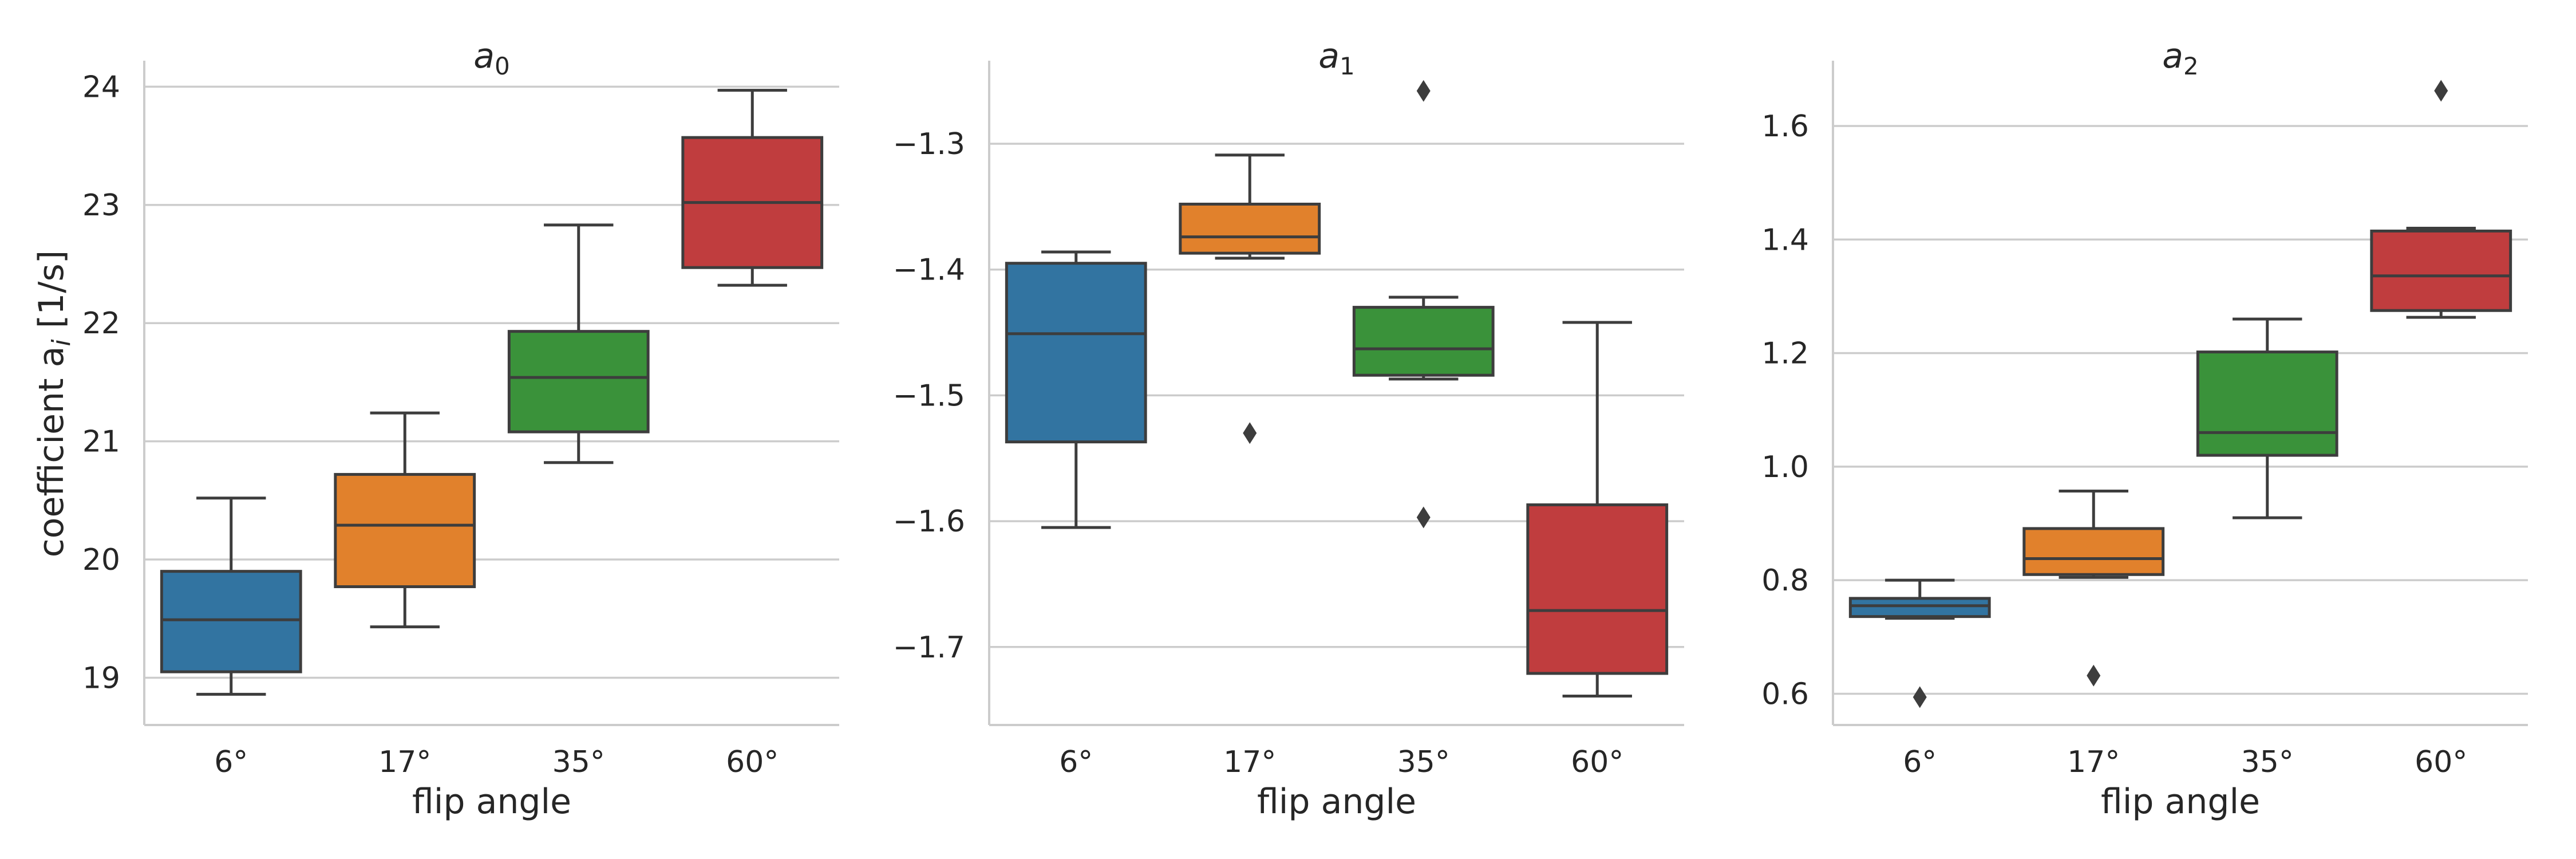 Image resolution: width=2576 pixels, height=859 pixels. I want to click on y-tick-label: 0.6, so click(1785, 694).